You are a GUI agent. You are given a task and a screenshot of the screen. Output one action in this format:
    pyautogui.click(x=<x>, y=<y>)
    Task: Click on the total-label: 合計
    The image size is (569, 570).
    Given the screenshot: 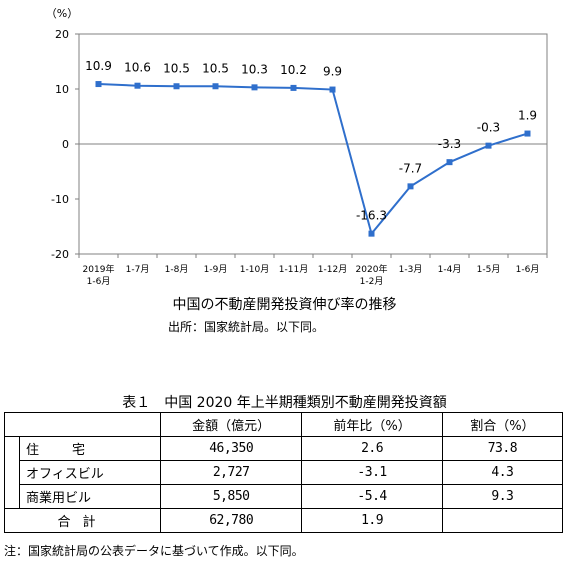 What is the action you would take?
    pyautogui.click(x=82, y=520)
    